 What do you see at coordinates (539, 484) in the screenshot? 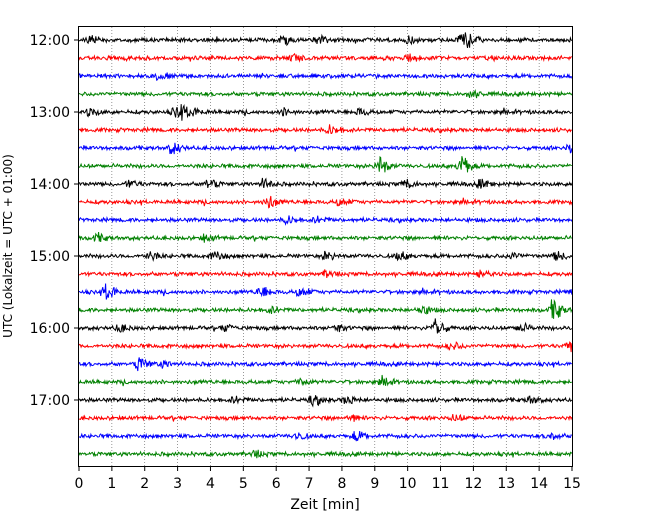
I see `x-tick-label: 14` at bounding box center [539, 484].